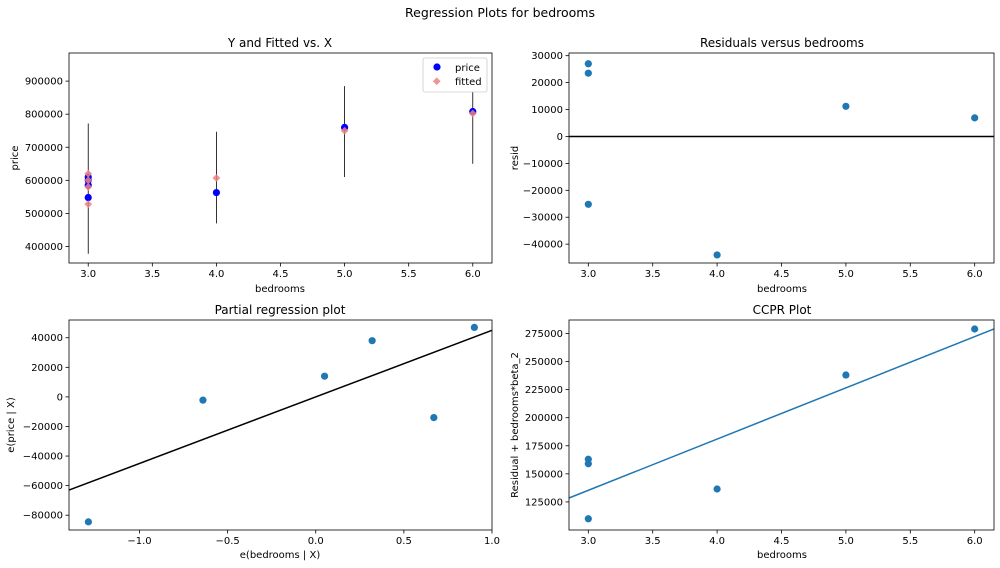 The width and height of the screenshot is (1000, 568). Describe the element at coordinates (43, 486) in the screenshot. I see `y-tick-label: −60000` at that location.